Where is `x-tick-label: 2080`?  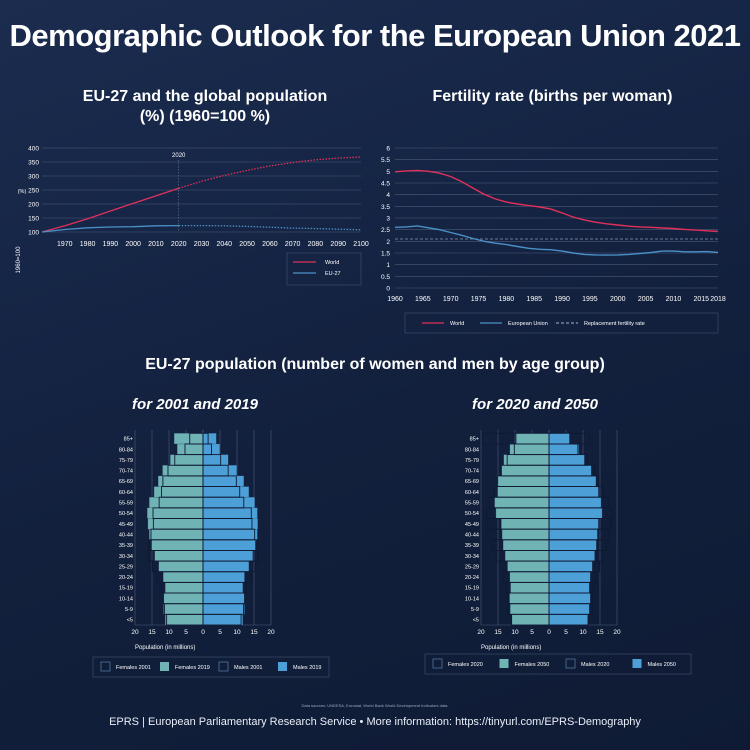
x-tick-label: 2080 is located at coordinates (316, 244).